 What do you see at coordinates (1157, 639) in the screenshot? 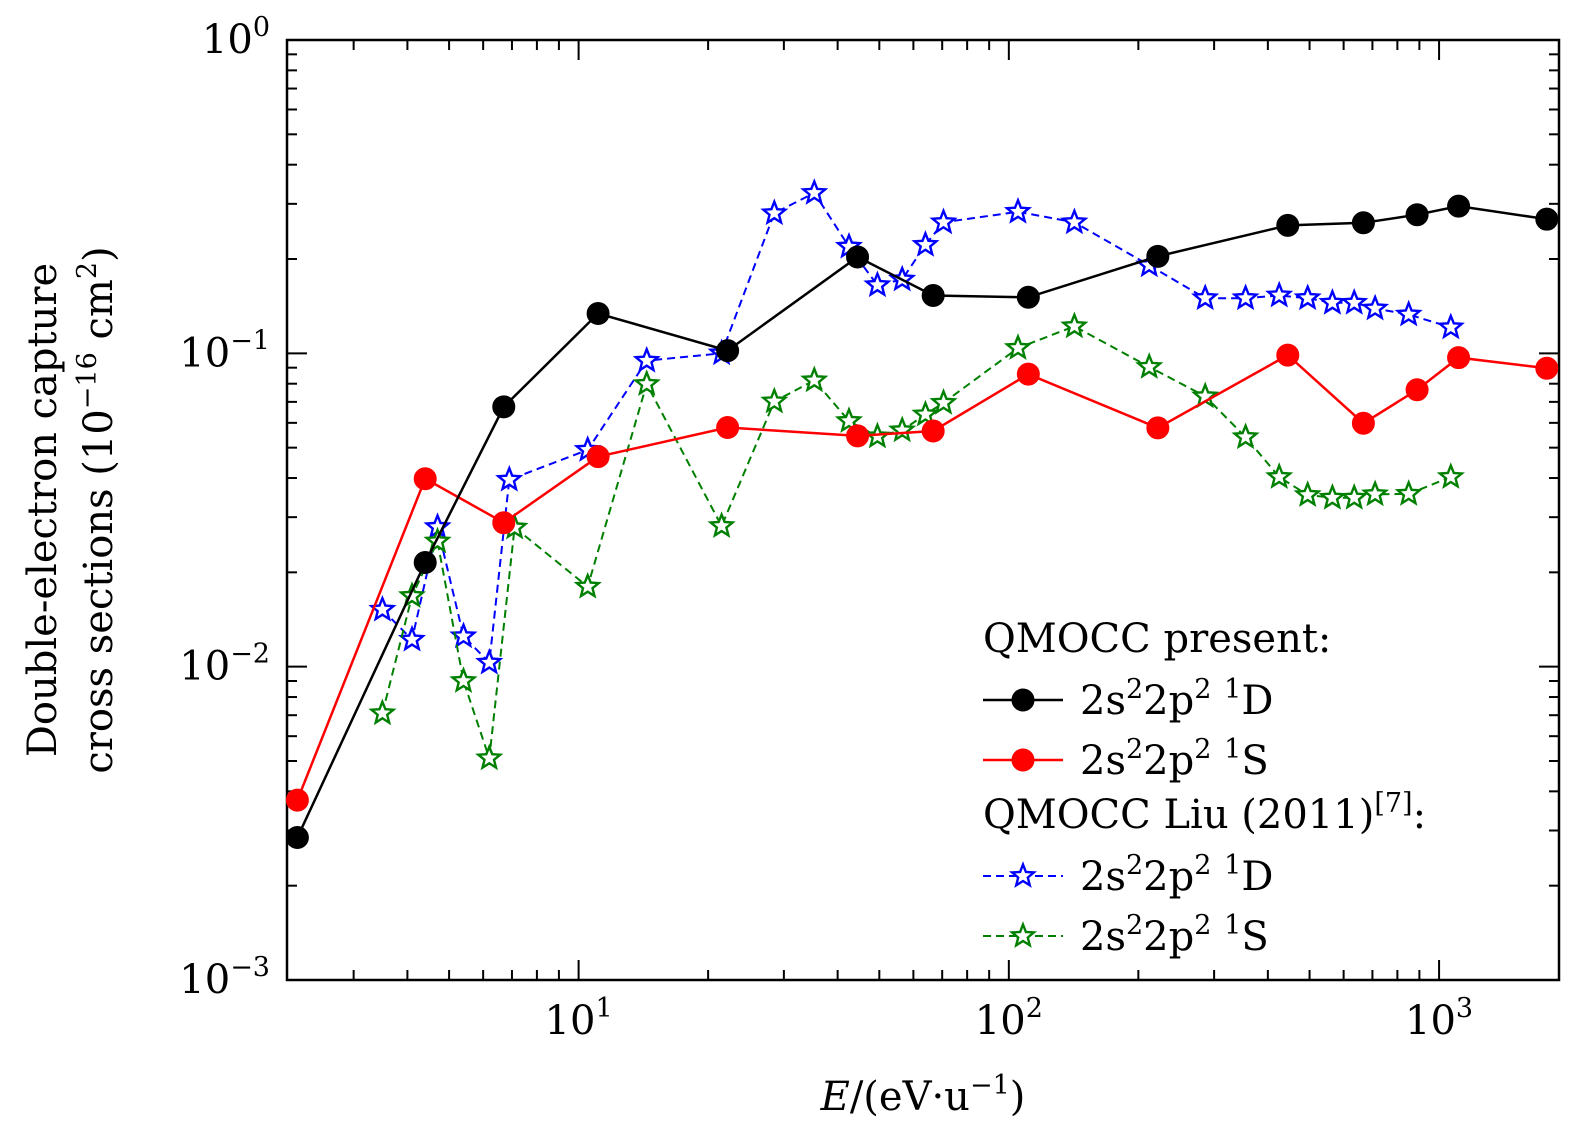
I see `legend-group-present: QMOCC present:` at bounding box center [1157, 639].